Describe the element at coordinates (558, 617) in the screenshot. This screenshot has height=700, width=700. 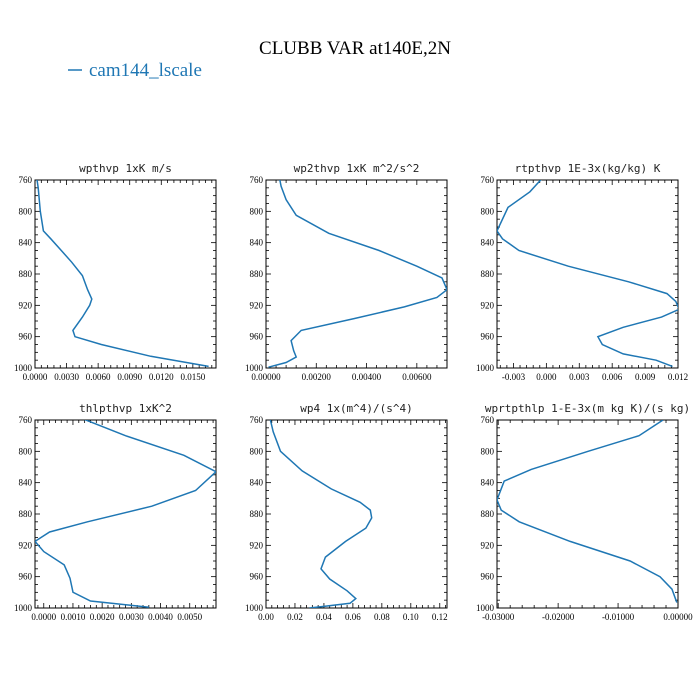
I see `x-tick-label: -0.02000` at that location.